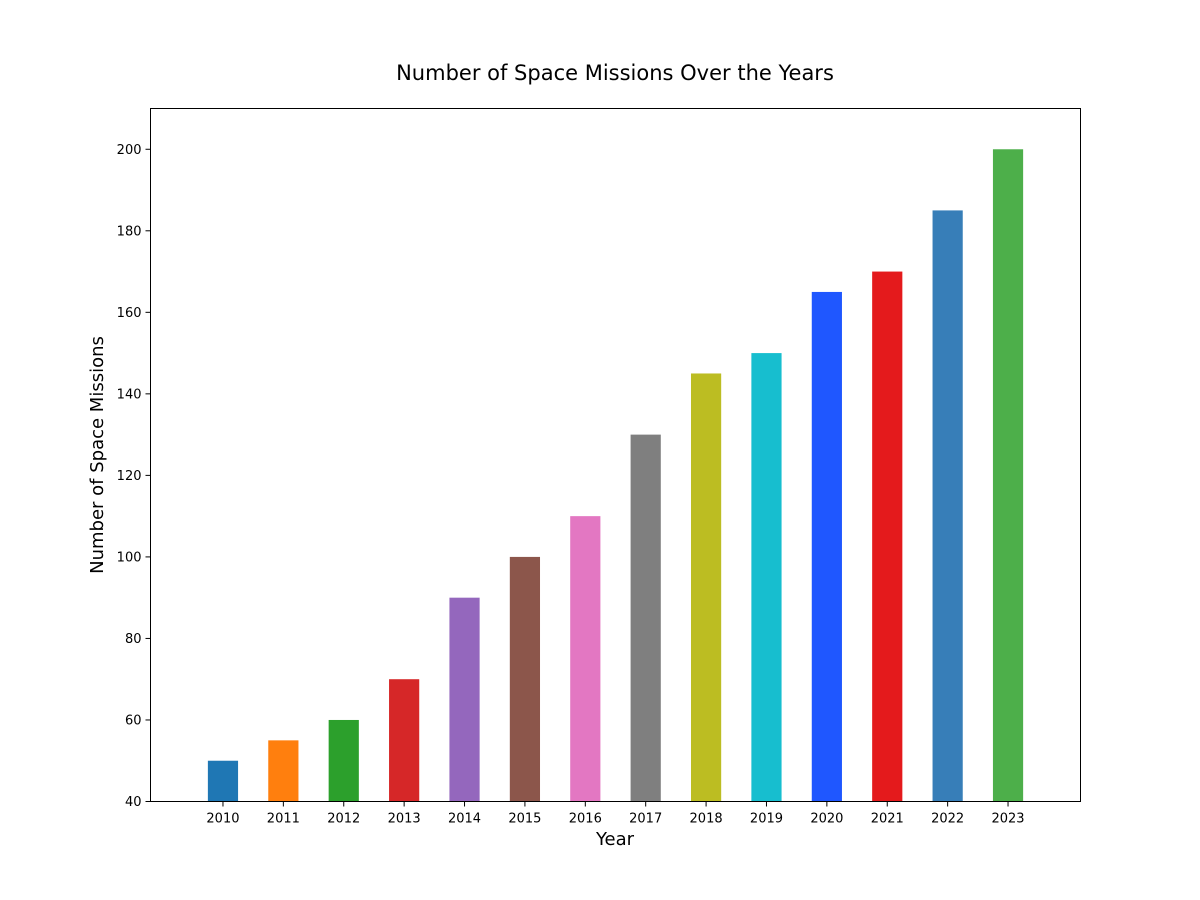 This screenshot has width=1200, height=900. Describe the element at coordinates (464, 819) in the screenshot. I see `x-tick-label: 2014` at that location.